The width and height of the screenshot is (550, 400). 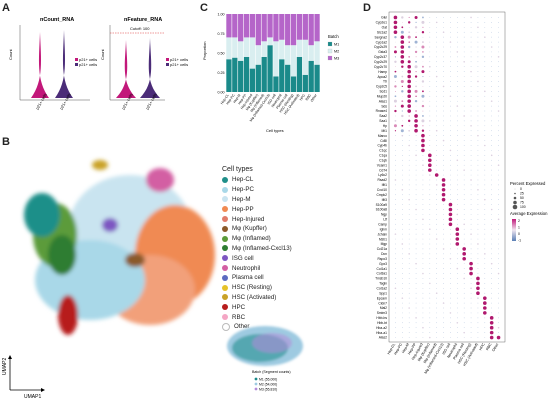 What do you see at coordinates (110, 225) in the screenshot?
I see `cluster-isg` at bounding box center [110, 225].